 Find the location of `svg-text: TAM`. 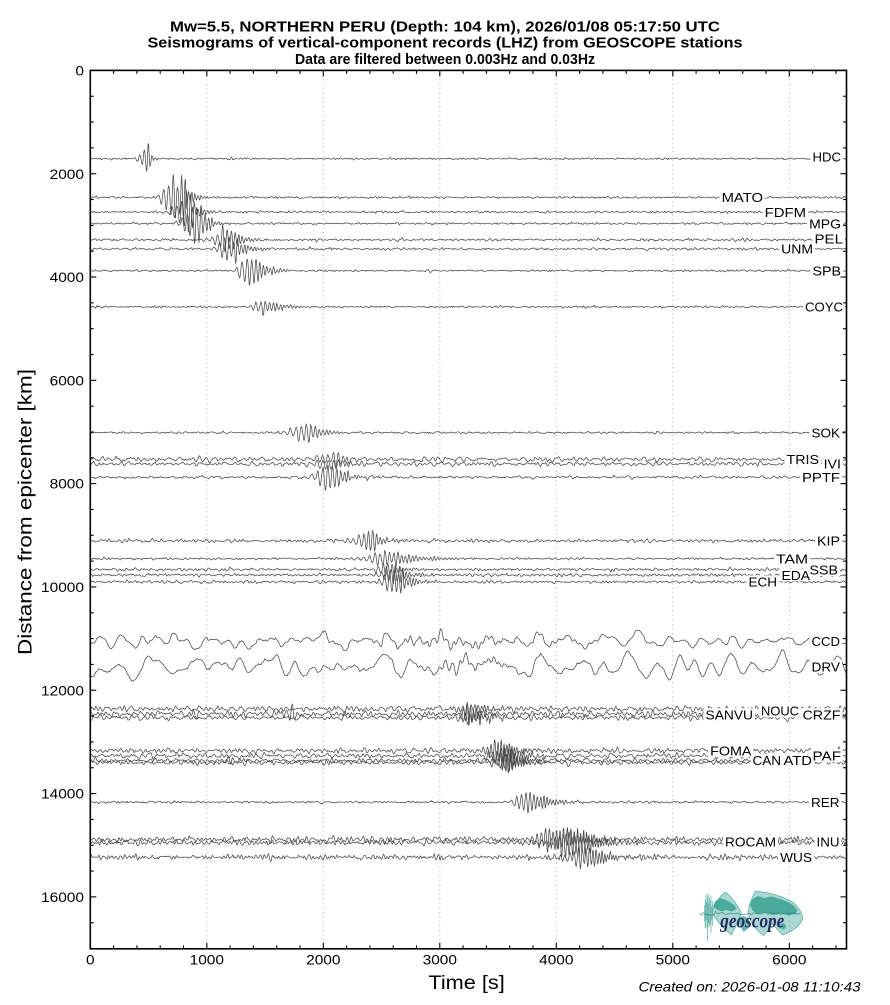

svg-text: TAM is located at coordinates (792, 559).